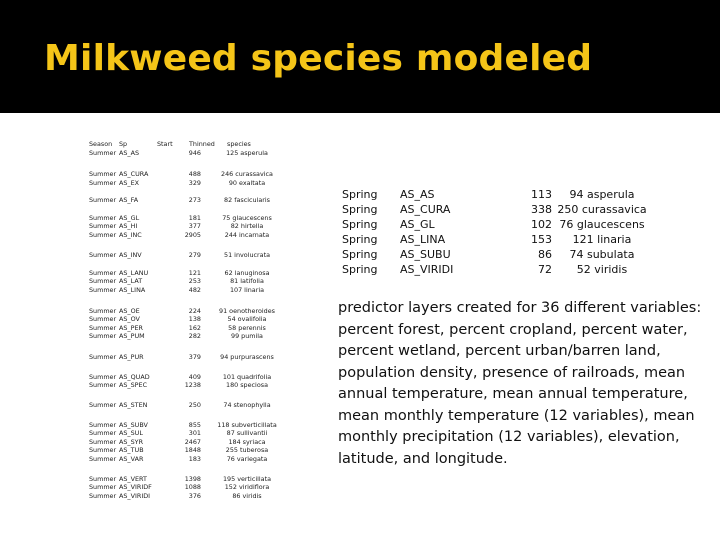 This screenshot has height=540, width=720. What do you see at coordinates (247, 174) in the screenshot?
I see `thinned-species-cell: 246 curassavica` at bounding box center [247, 174].